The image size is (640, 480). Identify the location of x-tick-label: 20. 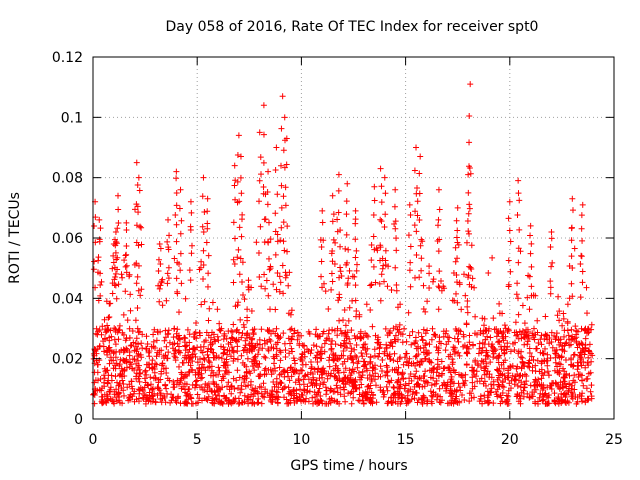
(510, 440).